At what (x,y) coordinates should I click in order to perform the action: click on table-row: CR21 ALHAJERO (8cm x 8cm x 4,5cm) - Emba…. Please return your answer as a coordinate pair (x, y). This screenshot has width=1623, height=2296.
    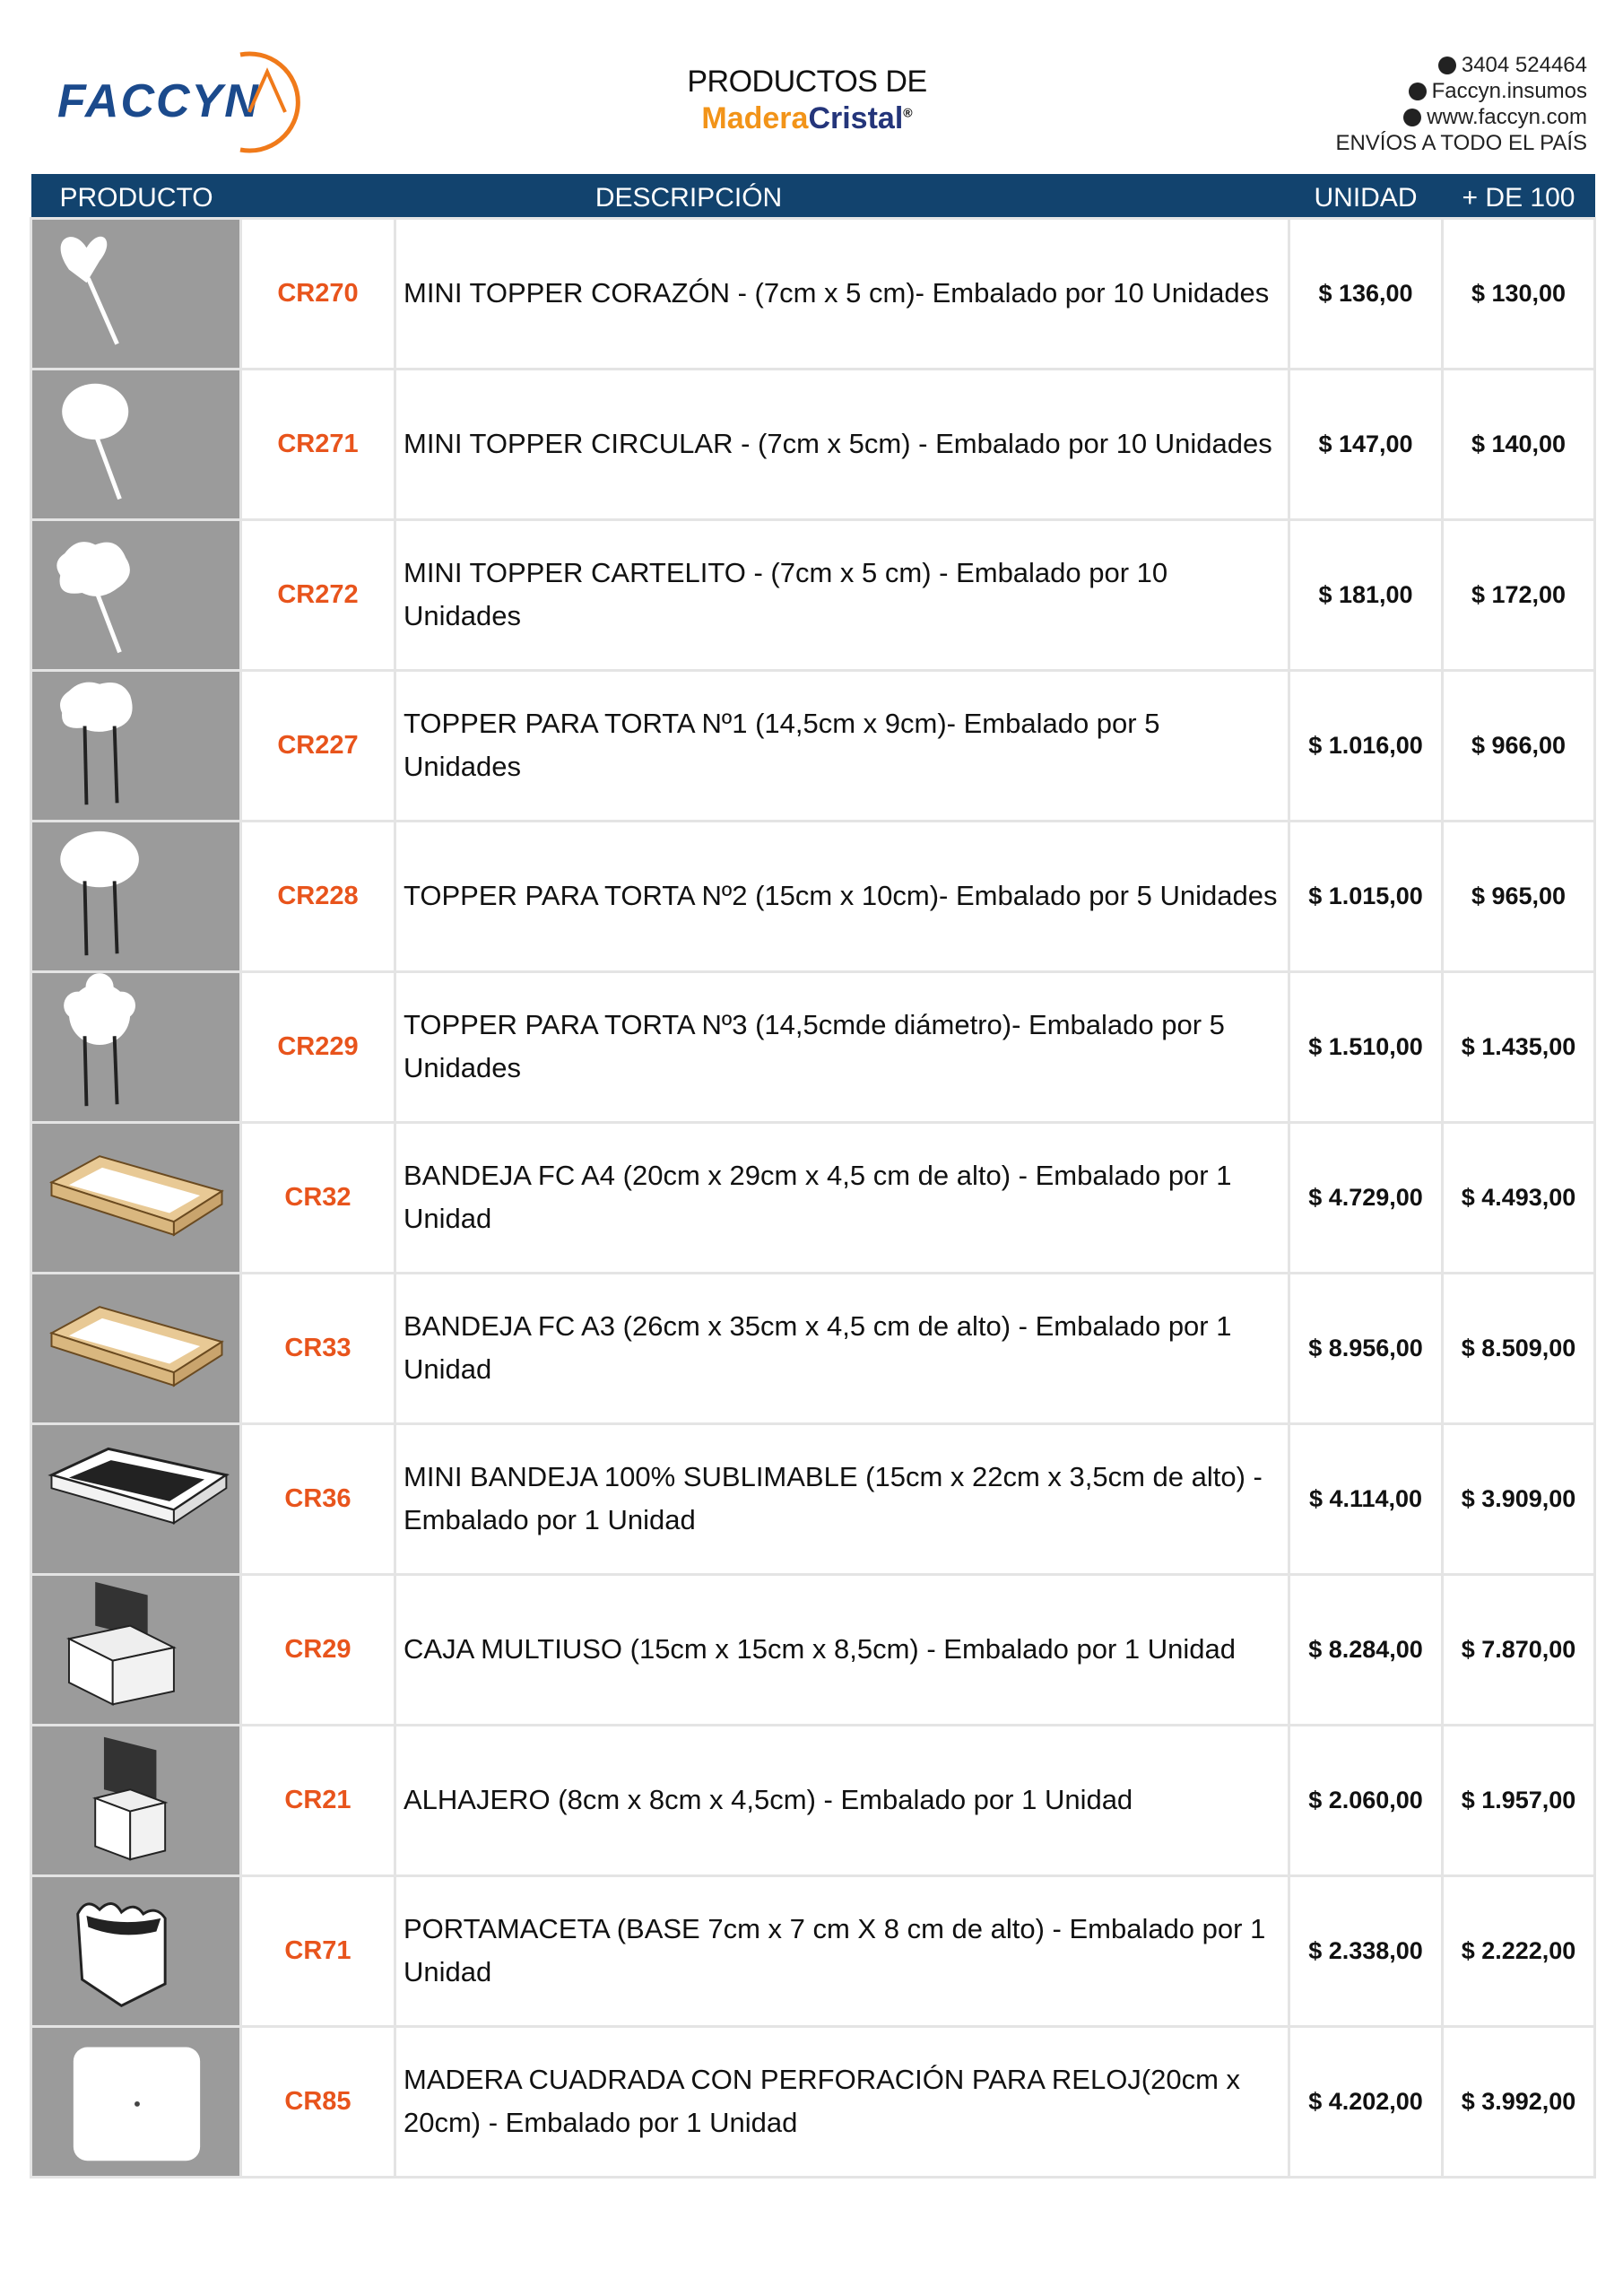
    Looking at the image, I should click on (813, 1800).